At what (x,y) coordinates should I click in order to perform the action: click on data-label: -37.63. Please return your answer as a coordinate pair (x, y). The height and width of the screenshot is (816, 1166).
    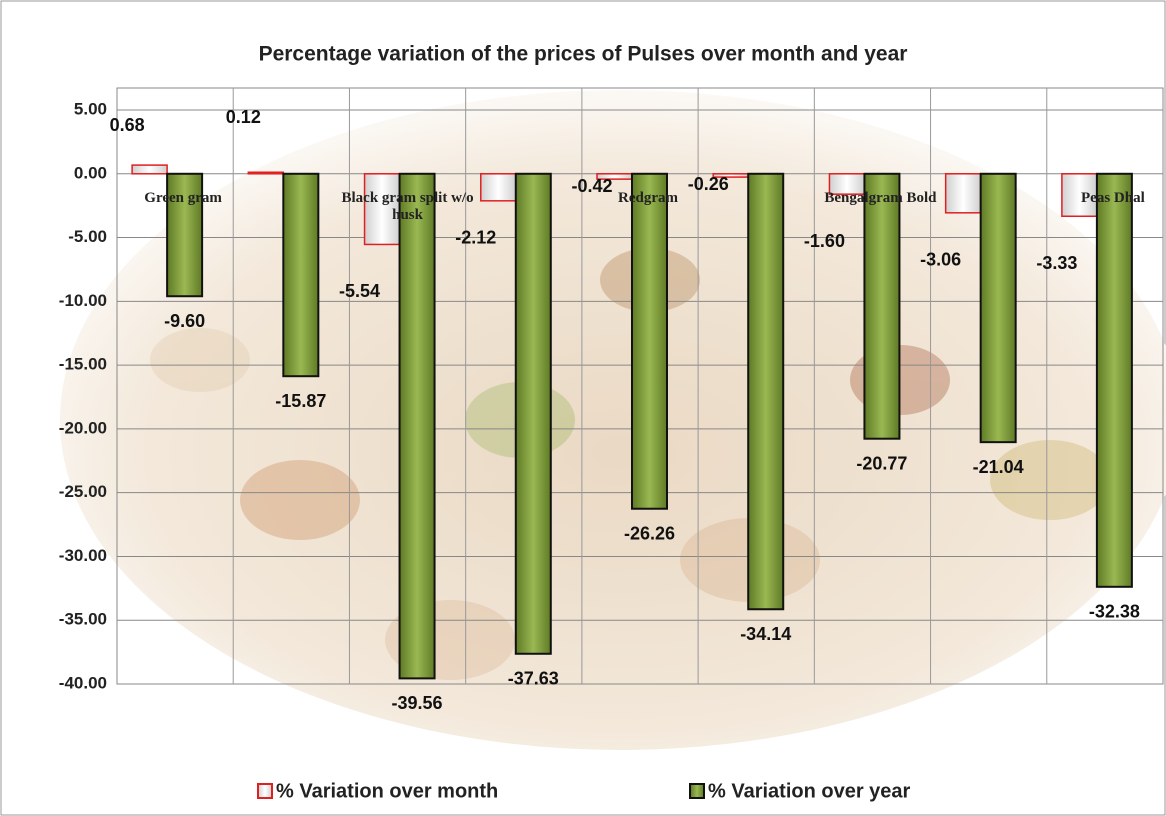
    Looking at the image, I should click on (533, 679).